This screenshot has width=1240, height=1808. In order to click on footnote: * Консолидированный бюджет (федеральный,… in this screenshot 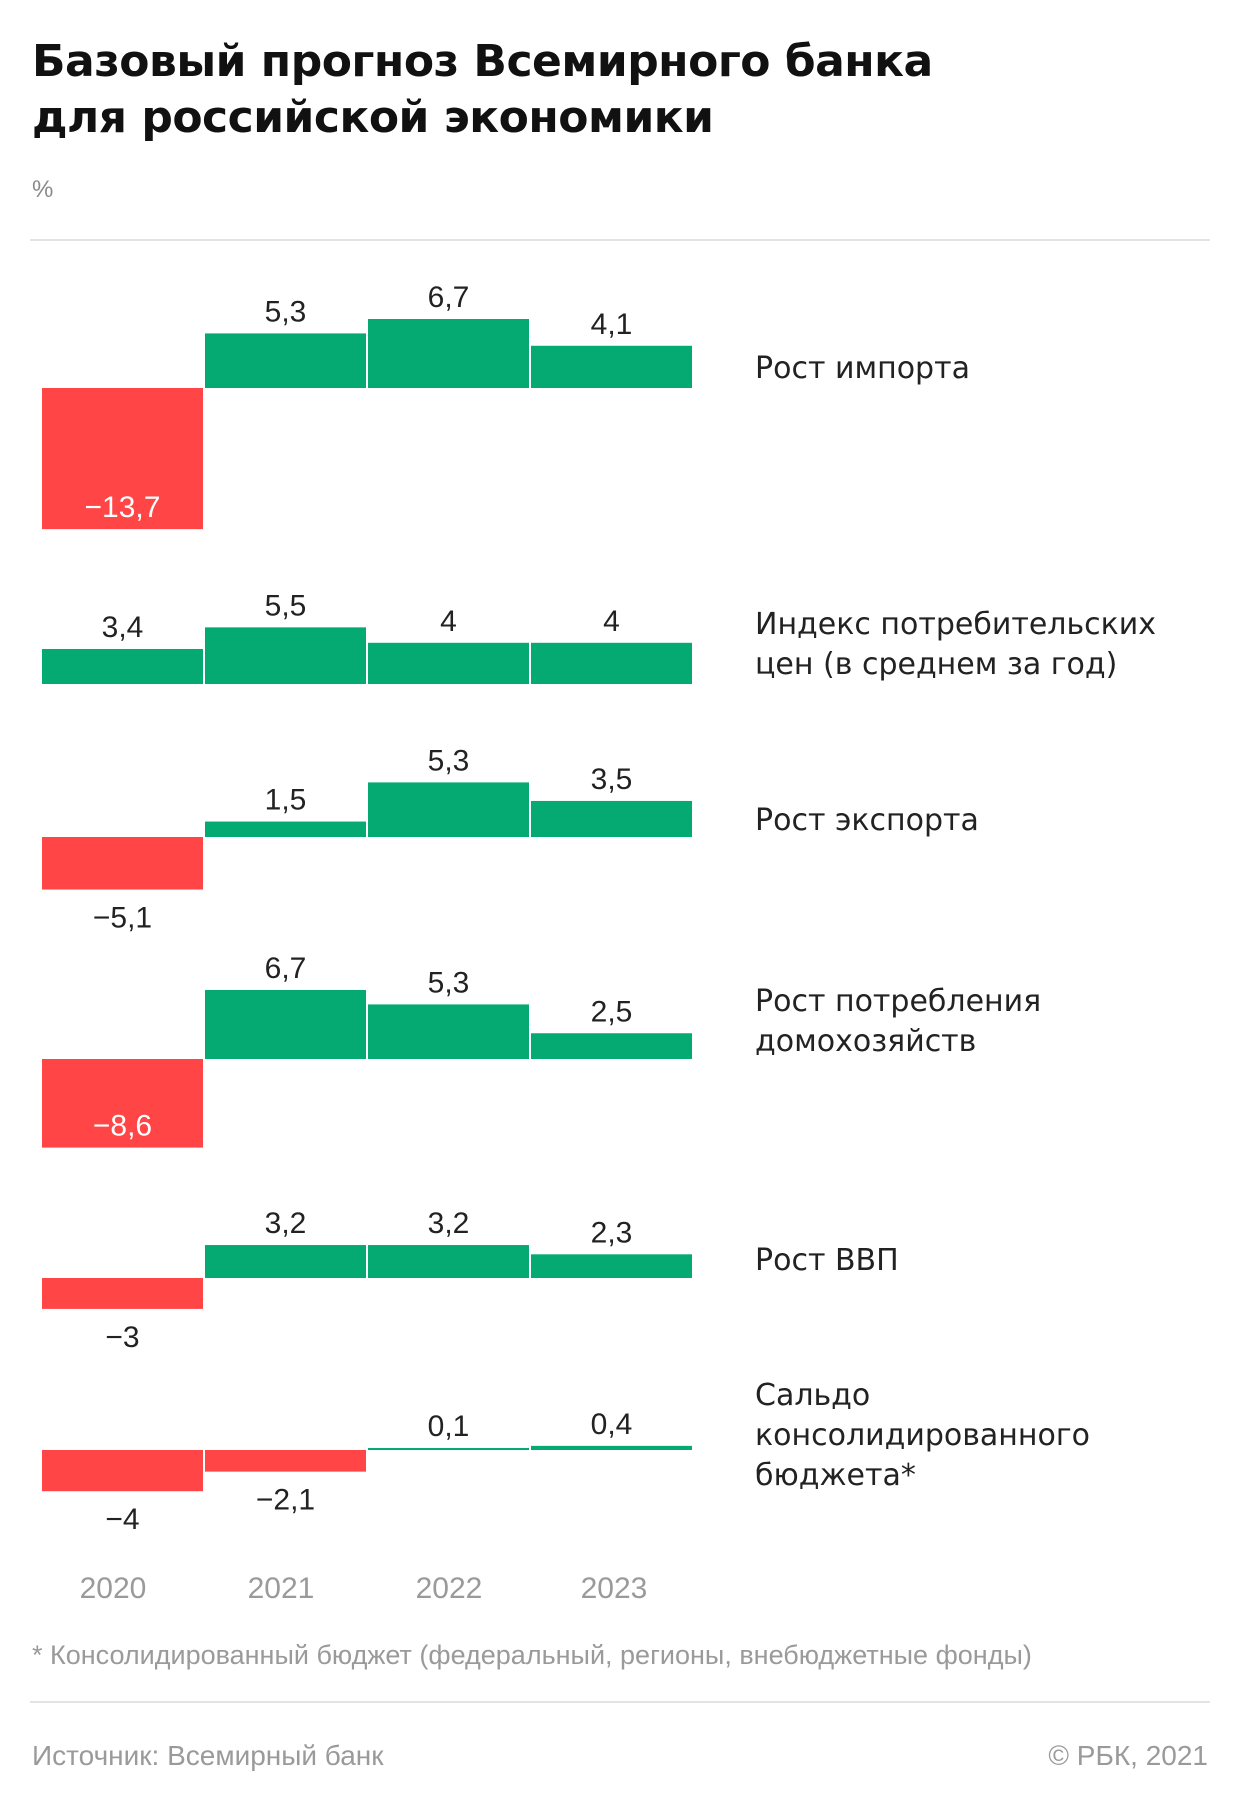, I will do `click(532, 1655)`.